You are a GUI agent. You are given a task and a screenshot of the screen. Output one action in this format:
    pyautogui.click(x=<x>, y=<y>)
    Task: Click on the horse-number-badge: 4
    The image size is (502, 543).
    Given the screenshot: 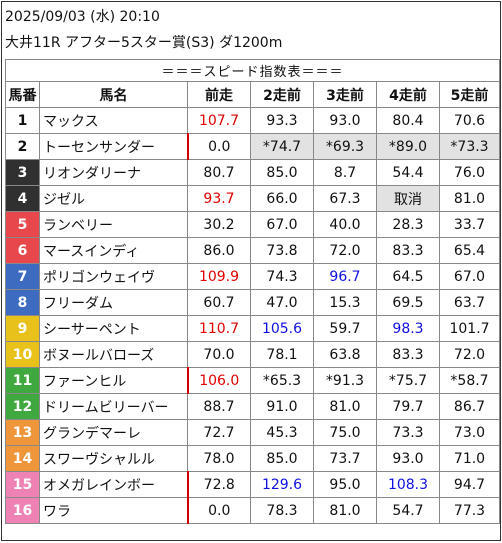 What is the action you would take?
    pyautogui.click(x=22, y=198)
    